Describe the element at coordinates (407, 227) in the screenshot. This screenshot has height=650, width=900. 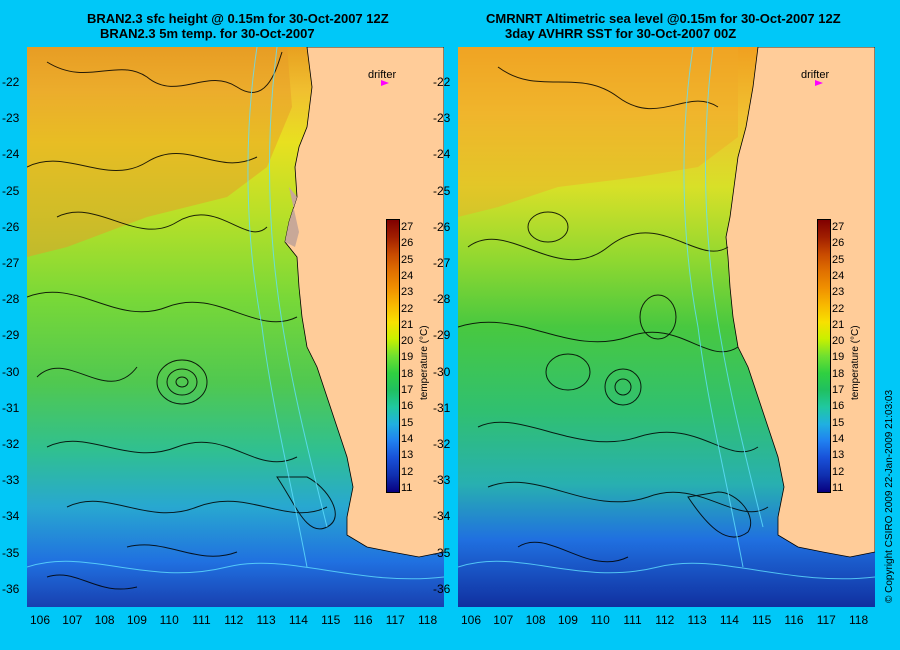
I see `left-colorbar-label: 27` at that location.